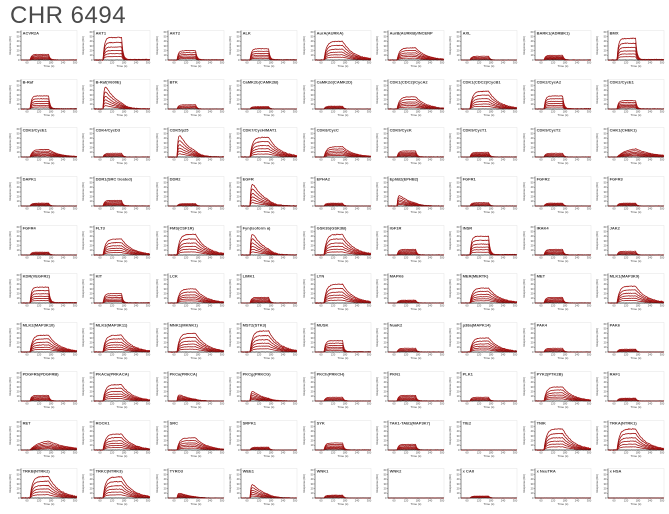 The height and width of the screenshot is (514, 669). What do you see at coordinates (327, 130) in the screenshot?
I see `kinase-label: CDK8/CycC` at bounding box center [327, 130].